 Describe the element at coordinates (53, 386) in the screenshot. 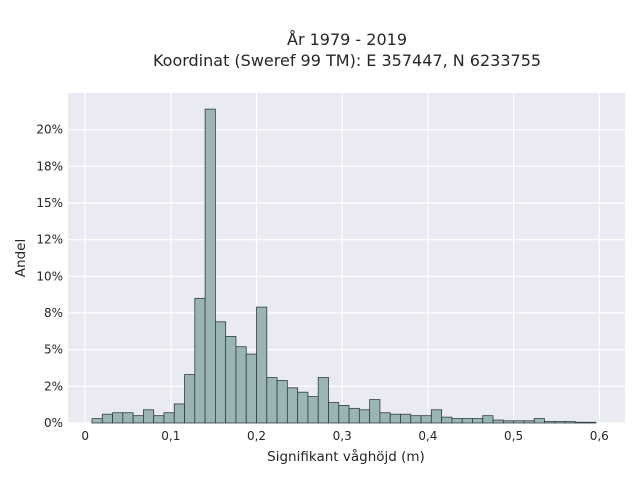

I see `y-tick-label: 2%` at that location.